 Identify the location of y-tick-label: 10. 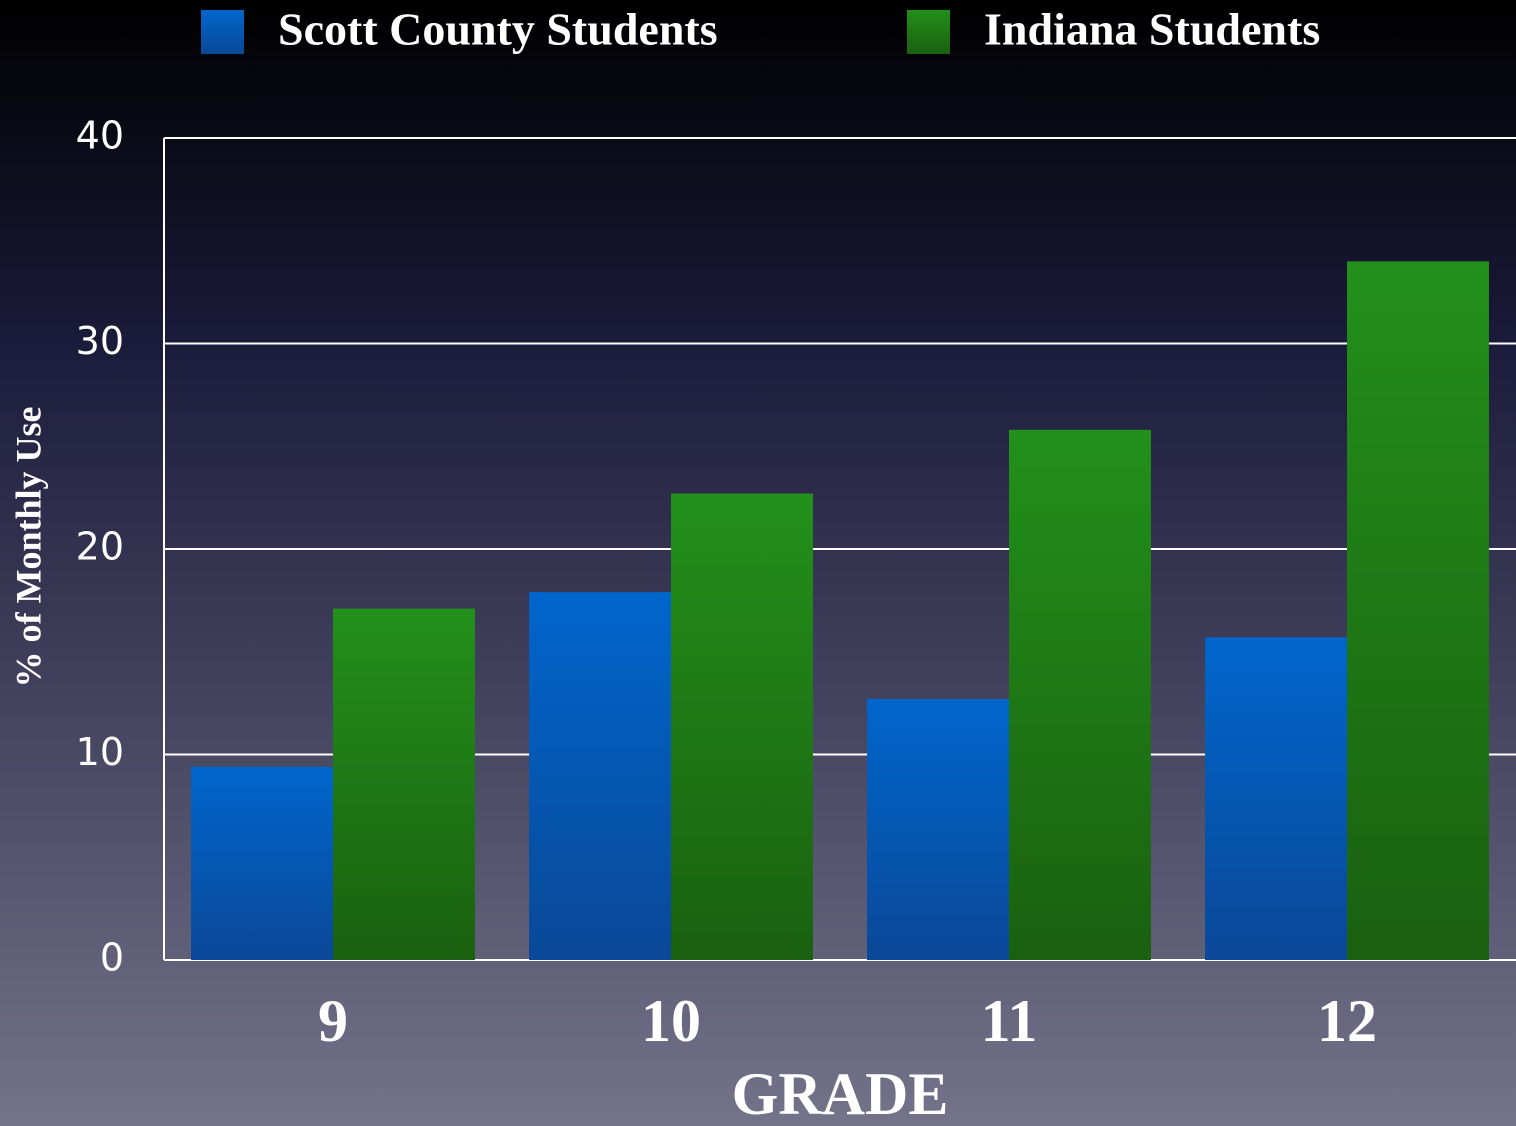
(100, 752).